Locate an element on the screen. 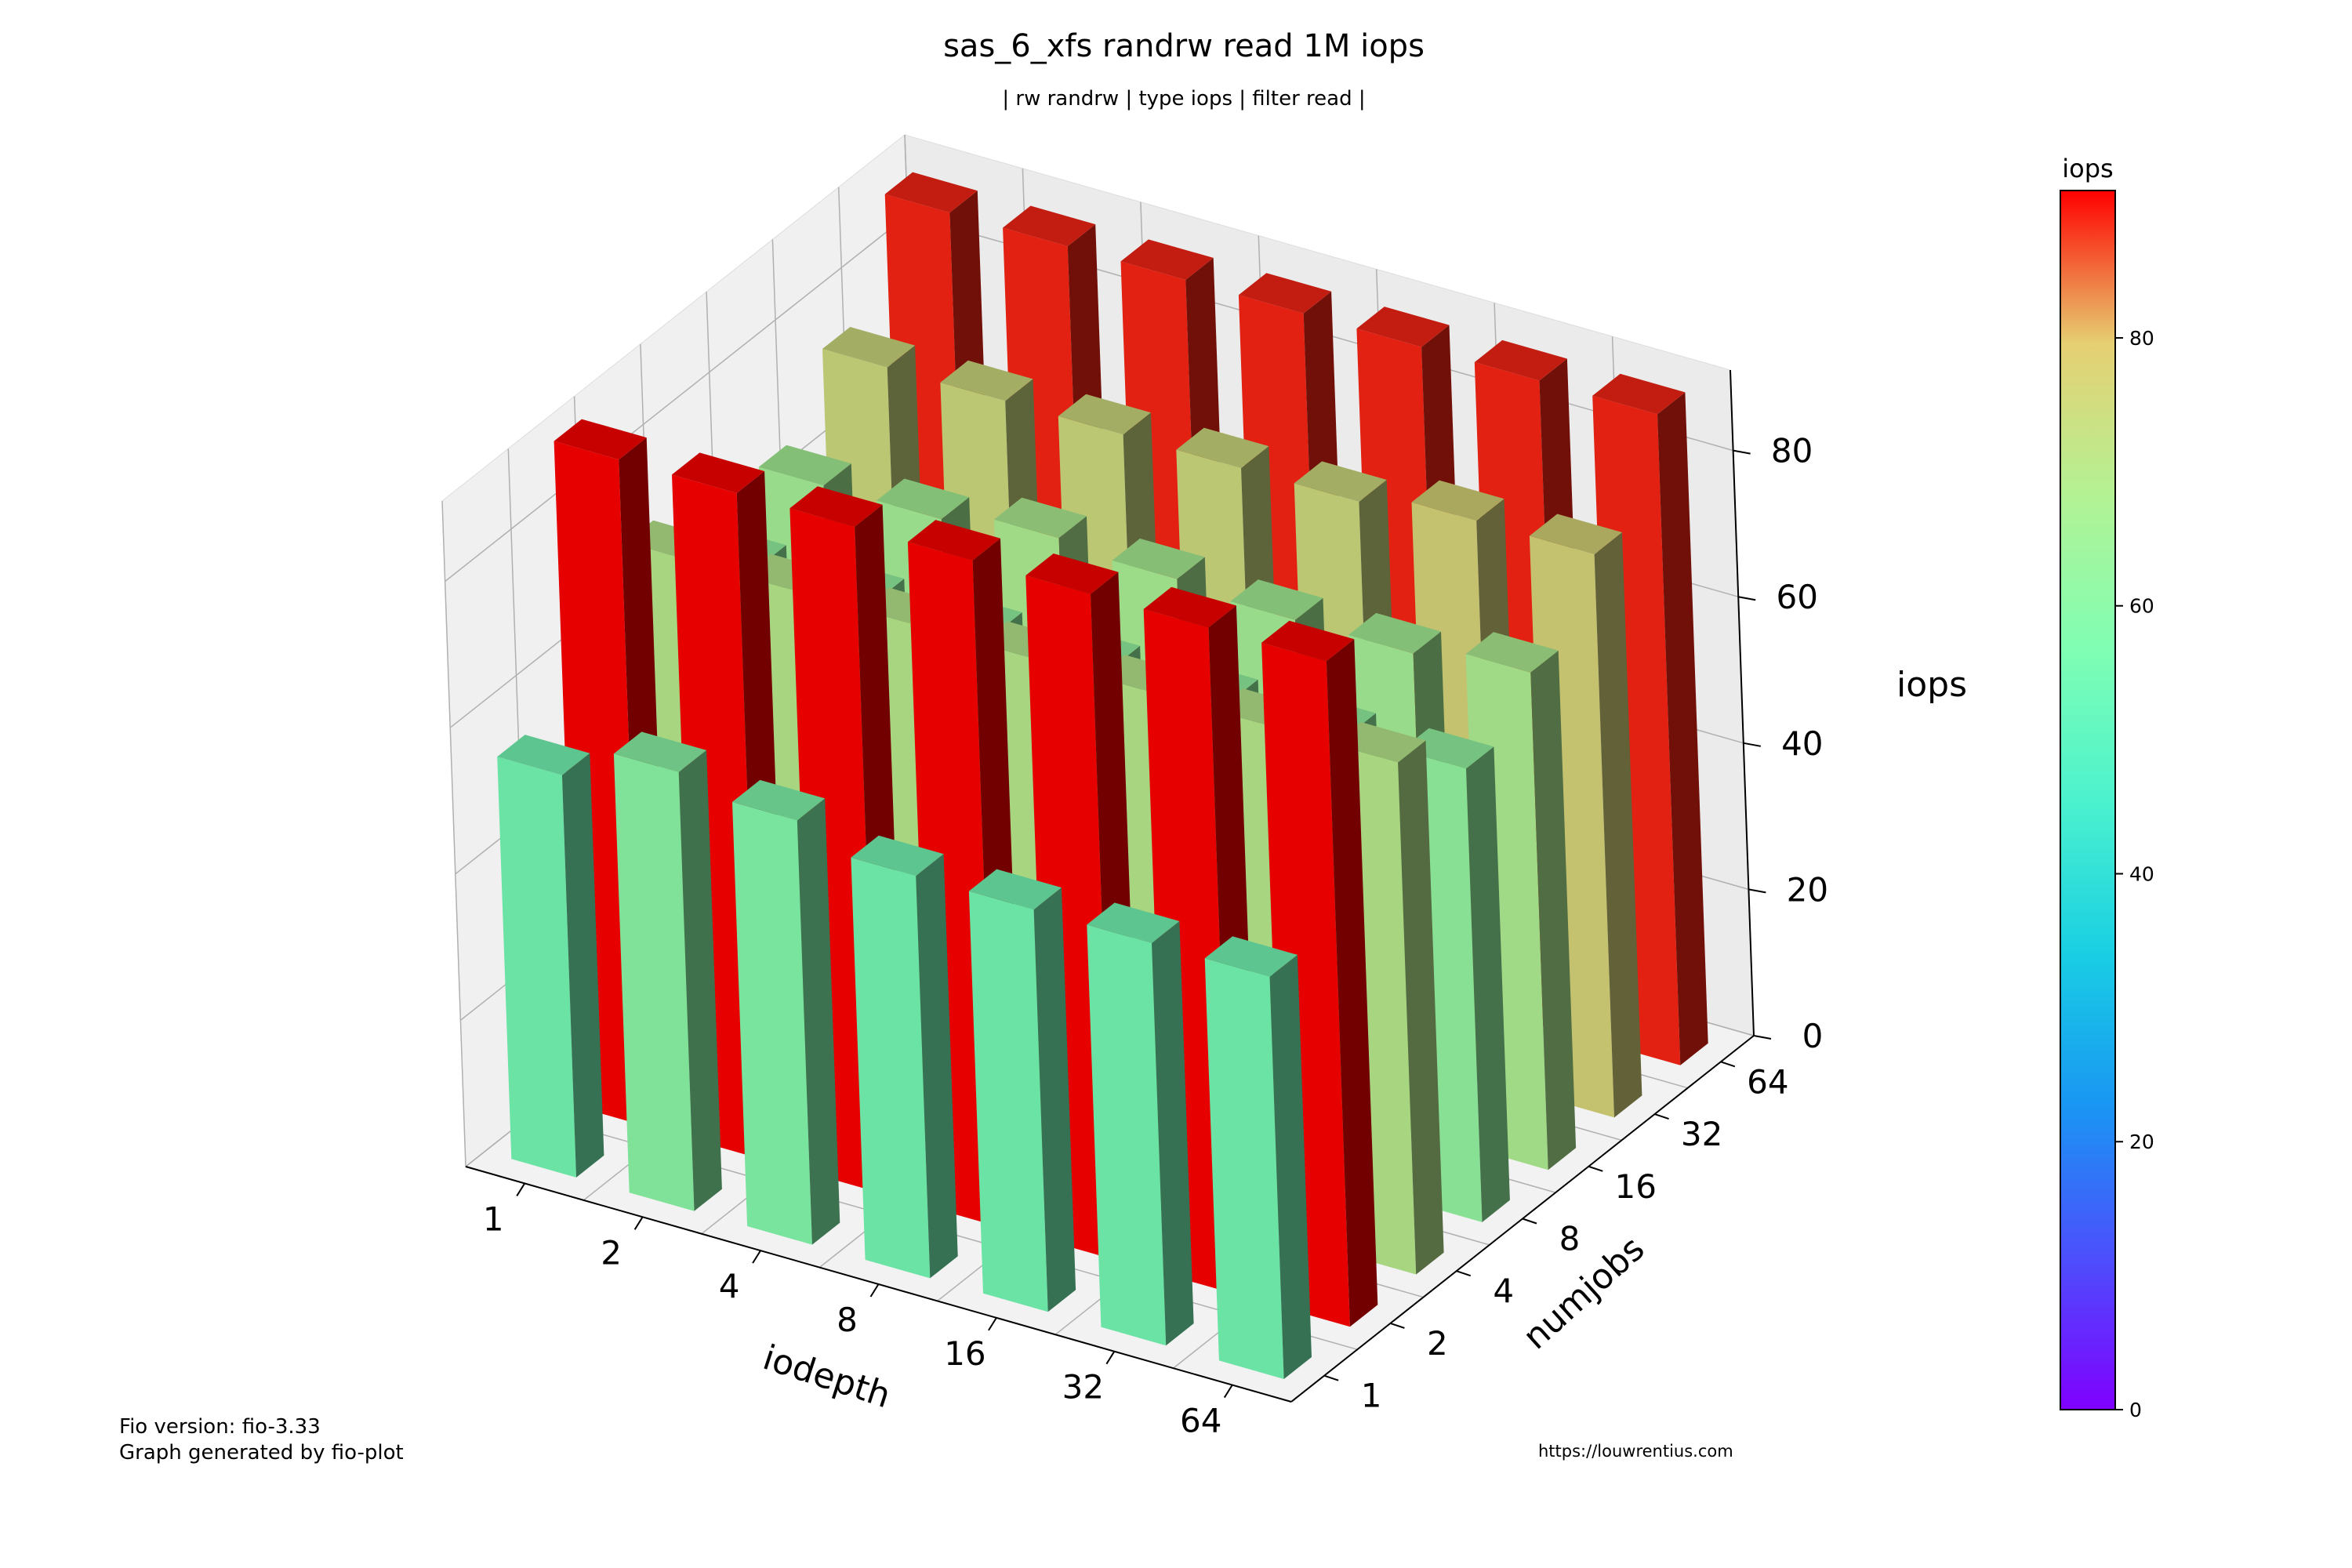 This screenshot has width=2352, height=1568. x-tick-label: 2 is located at coordinates (611, 1252).